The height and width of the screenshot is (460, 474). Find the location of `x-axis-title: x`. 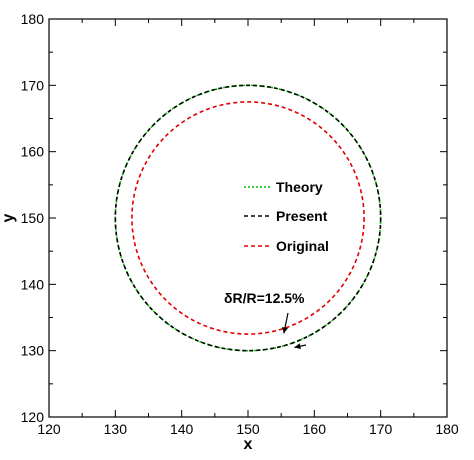

x-axis-title: x is located at coordinates (248, 444).